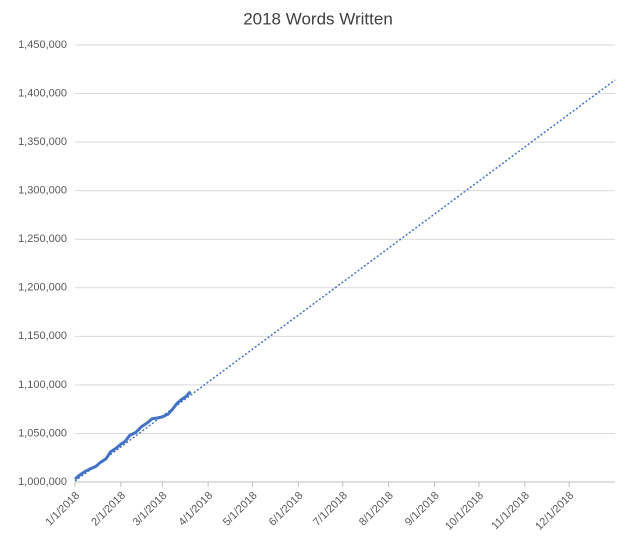 Image resolution: width=636 pixels, height=547 pixels. Describe the element at coordinates (196, 509) in the screenshot. I see `x-tick-label: 4/1/2018` at that location.